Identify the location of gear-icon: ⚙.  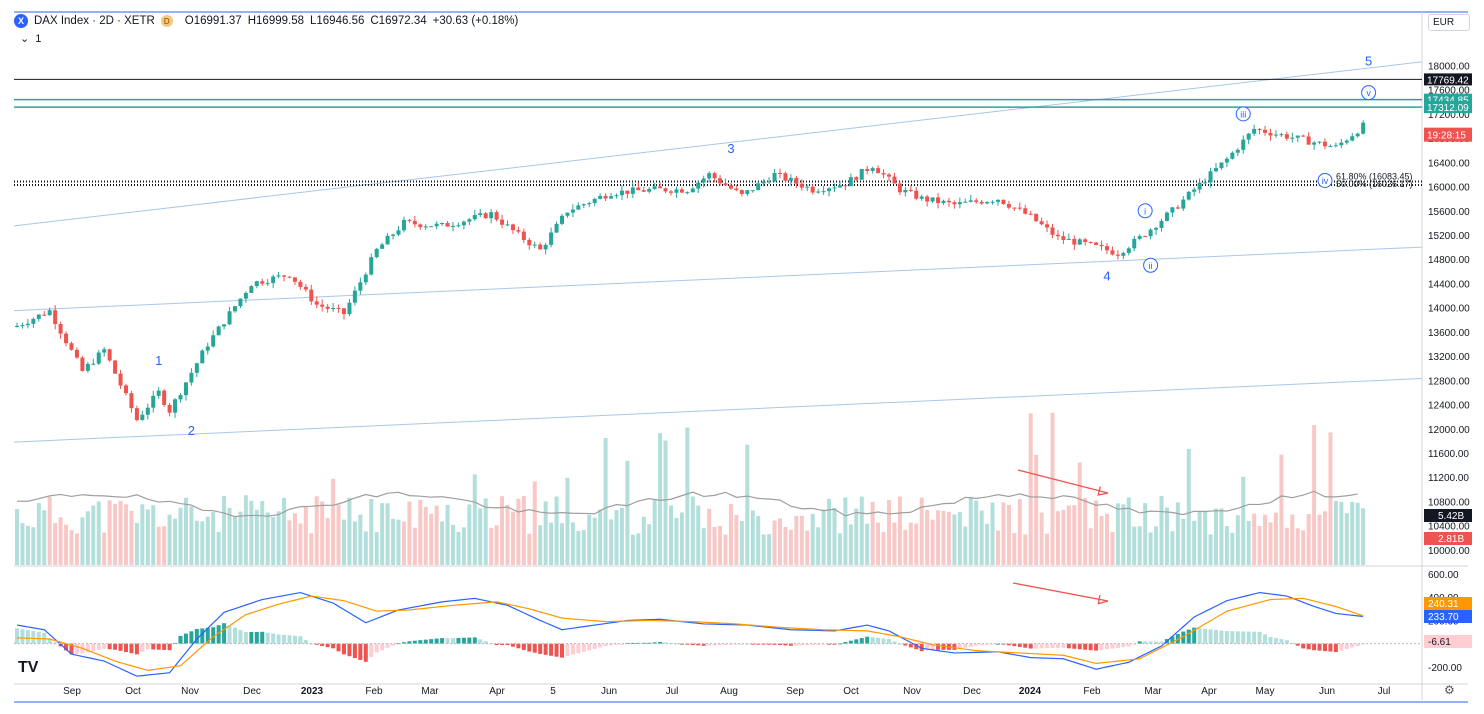
(1449, 690).